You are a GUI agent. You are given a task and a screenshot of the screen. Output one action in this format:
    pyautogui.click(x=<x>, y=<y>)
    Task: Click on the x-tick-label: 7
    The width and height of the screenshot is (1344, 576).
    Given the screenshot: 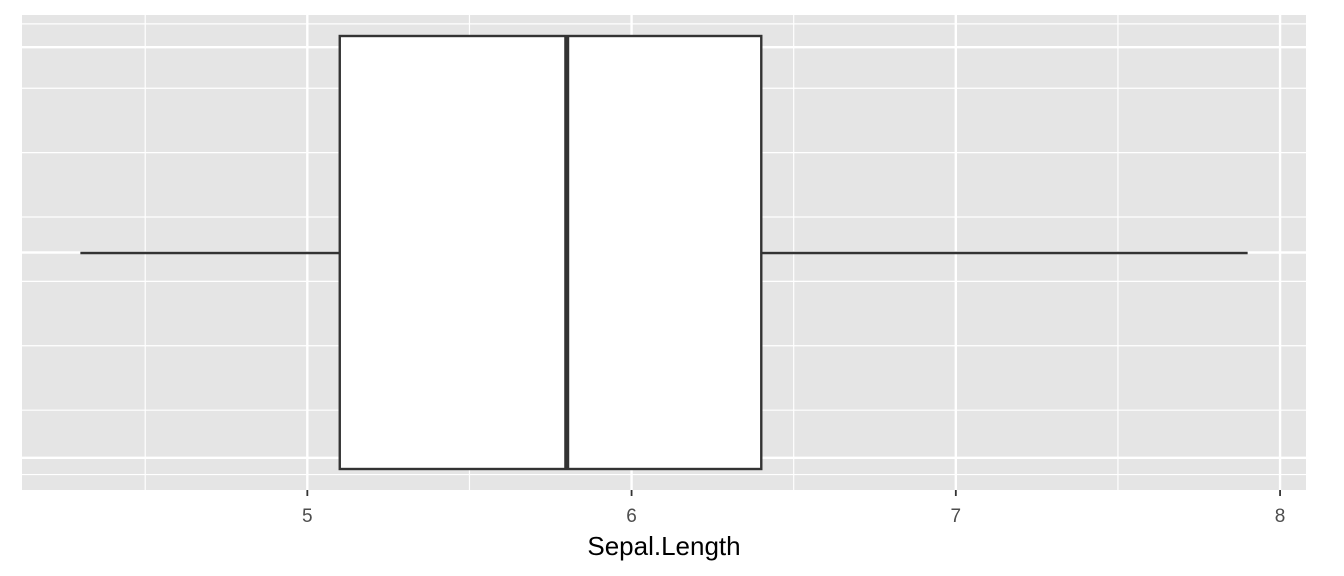 What is the action you would take?
    pyautogui.click(x=956, y=516)
    